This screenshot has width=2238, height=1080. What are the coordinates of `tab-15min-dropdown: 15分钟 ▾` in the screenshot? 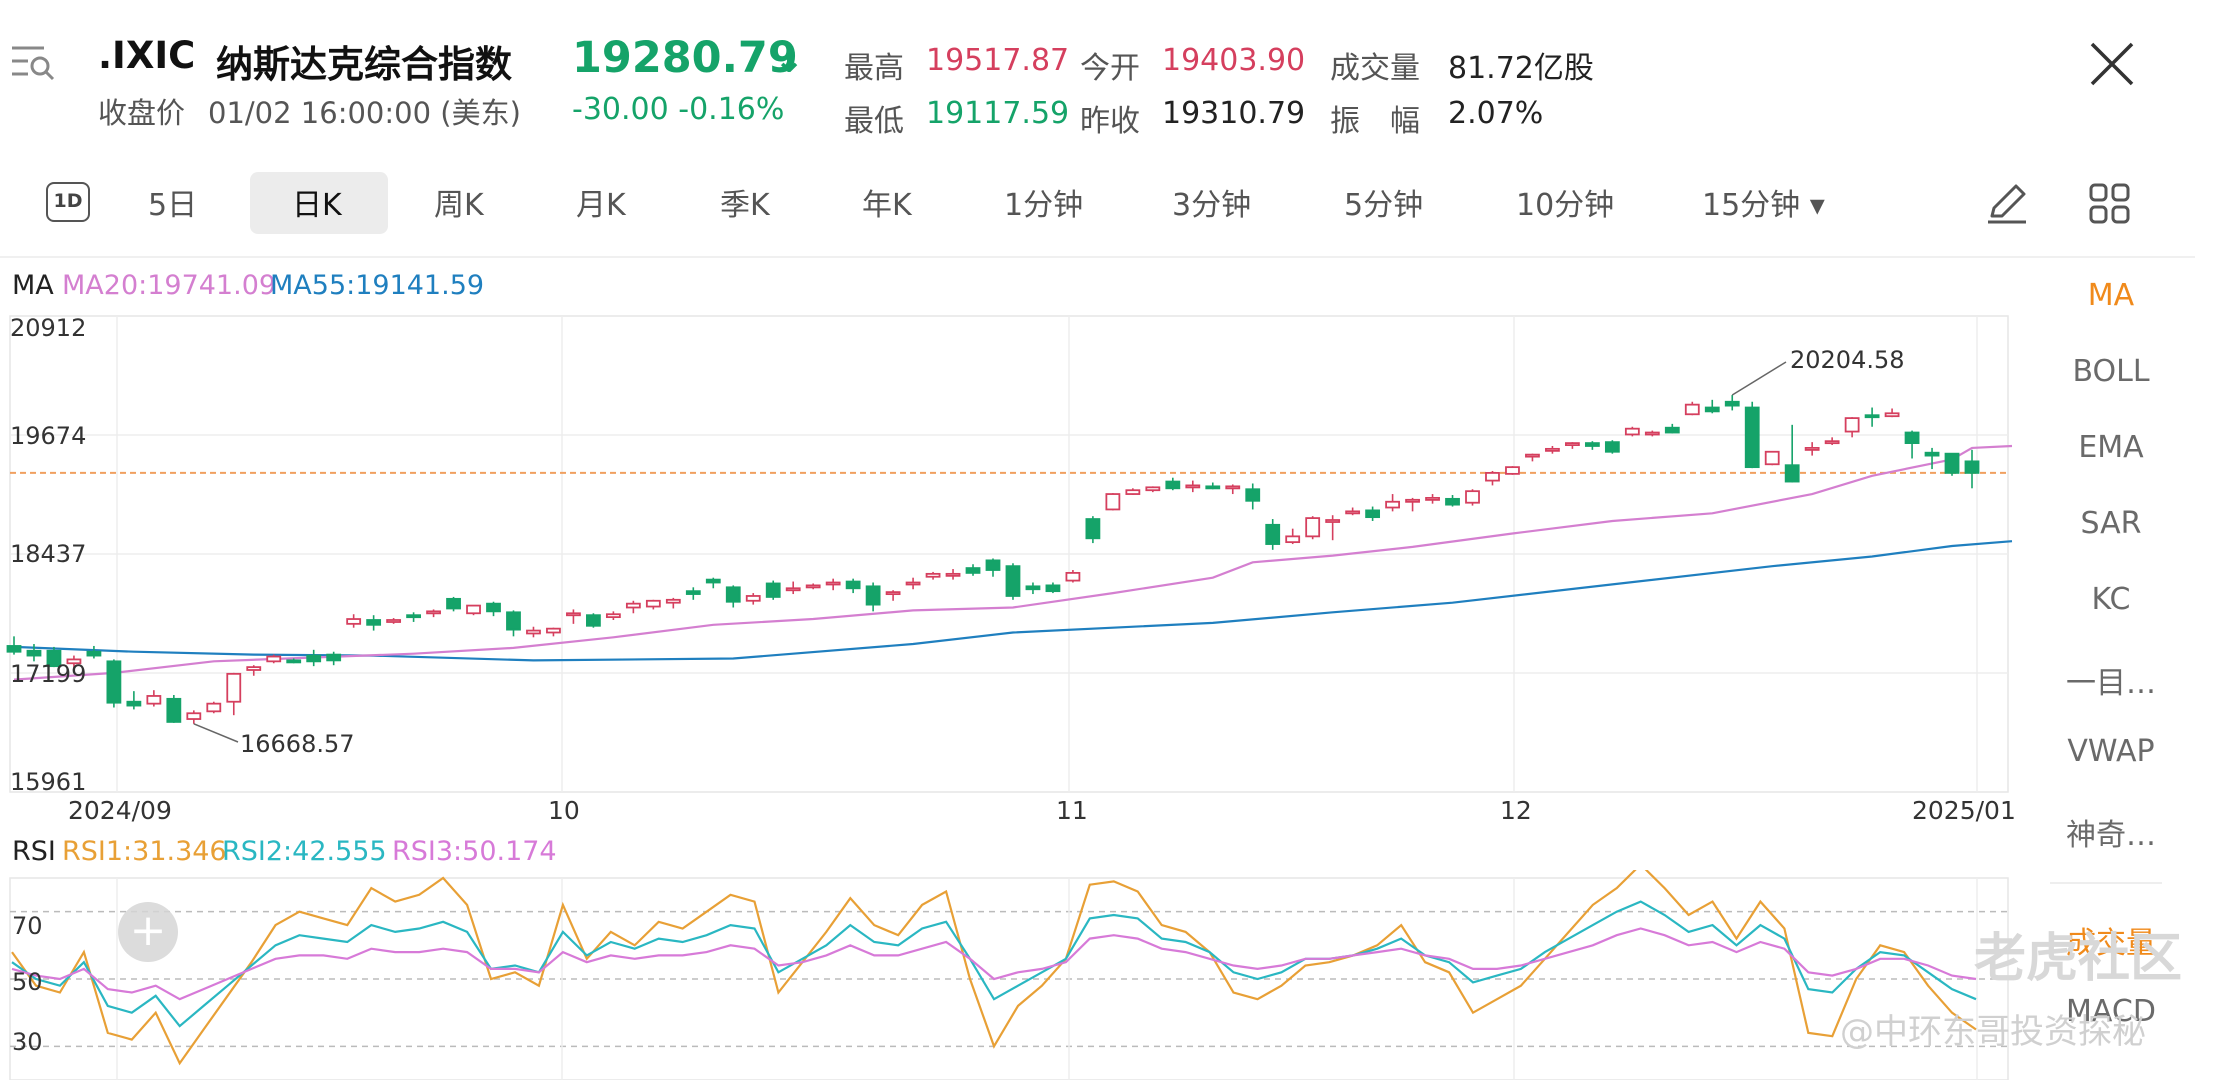 It's located at (1763, 205).